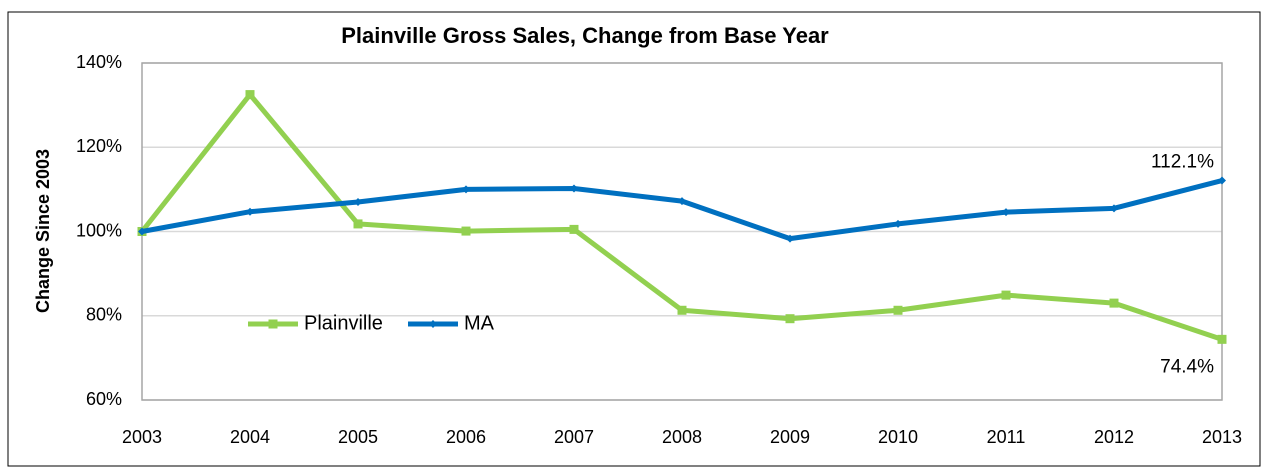  I want to click on x-tick-label: 2010, so click(898, 437).